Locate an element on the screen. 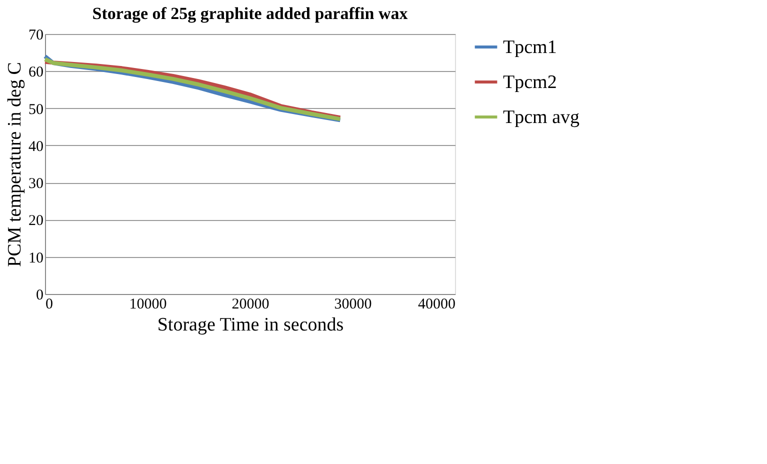 Image resolution: width=767 pixels, height=464 pixels. y-axis-title: PCM temperature in deg C is located at coordinates (15, 164).